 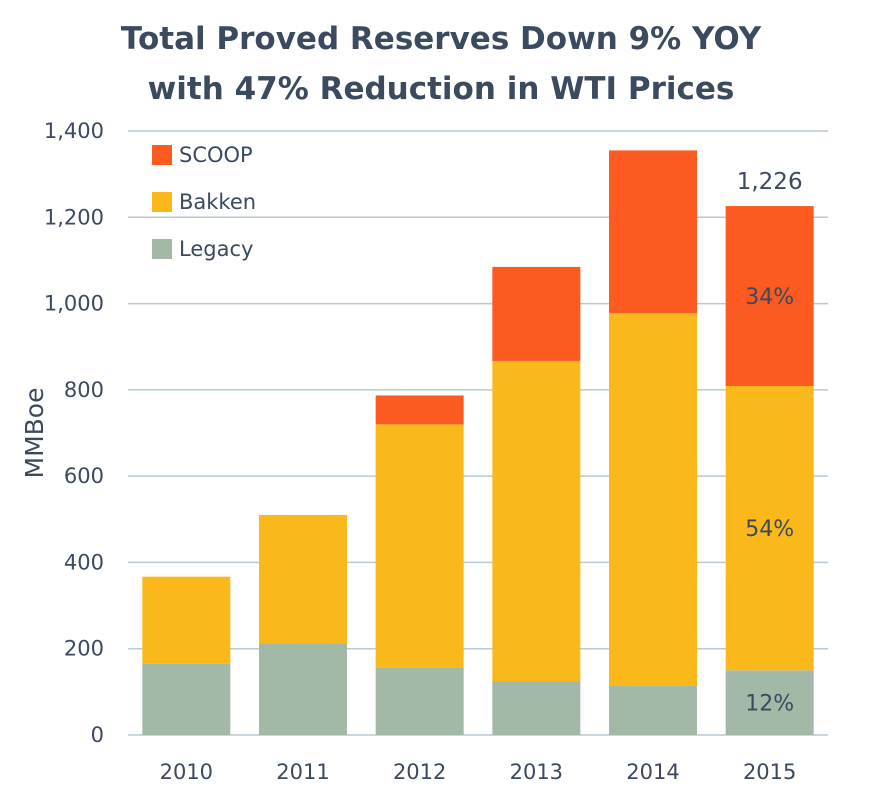 What do you see at coordinates (216, 249) in the screenshot?
I see `legend-label-legacy: Legacy` at bounding box center [216, 249].